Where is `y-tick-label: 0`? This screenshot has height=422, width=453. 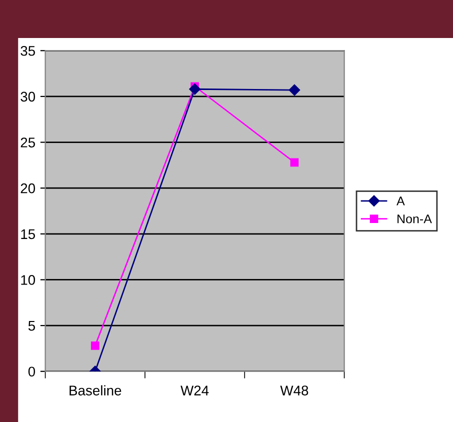 y-tick-label: 0 is located at coordinates (32, 371).